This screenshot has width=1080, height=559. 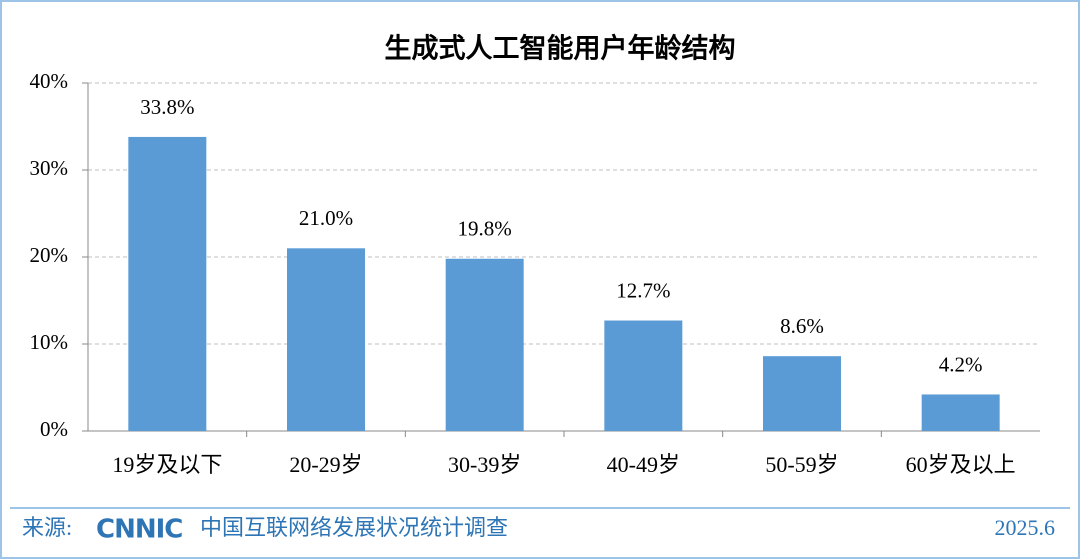 I want to click on source-label: 来源:, so click(x=47, y=527).